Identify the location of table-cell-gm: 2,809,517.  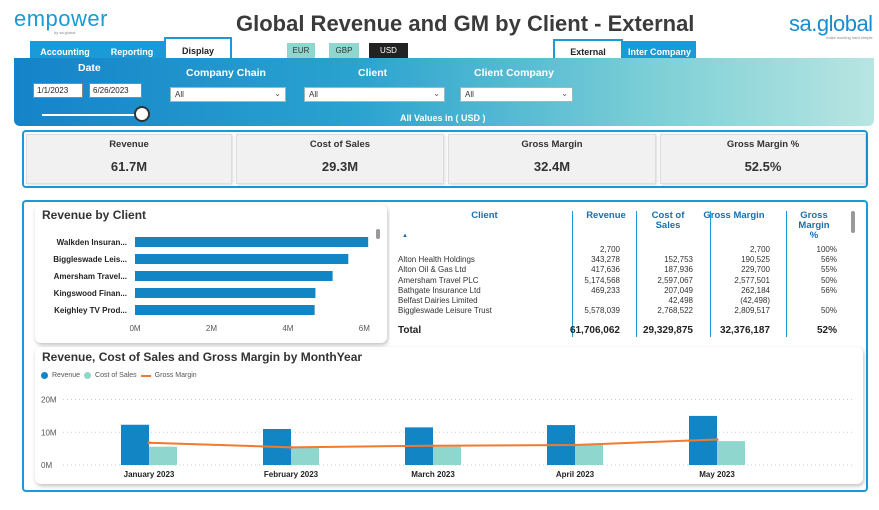
(752, 311).